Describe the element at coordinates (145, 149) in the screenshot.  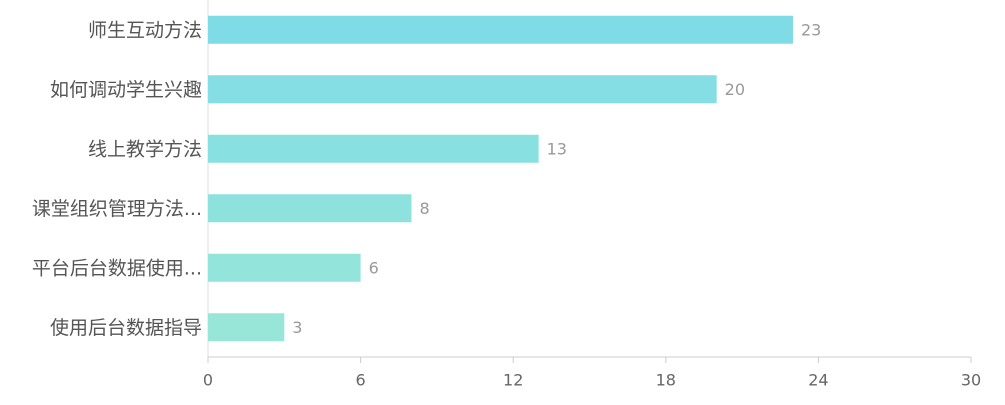
I see `y-tick-label: 线上教学方法` at that location.